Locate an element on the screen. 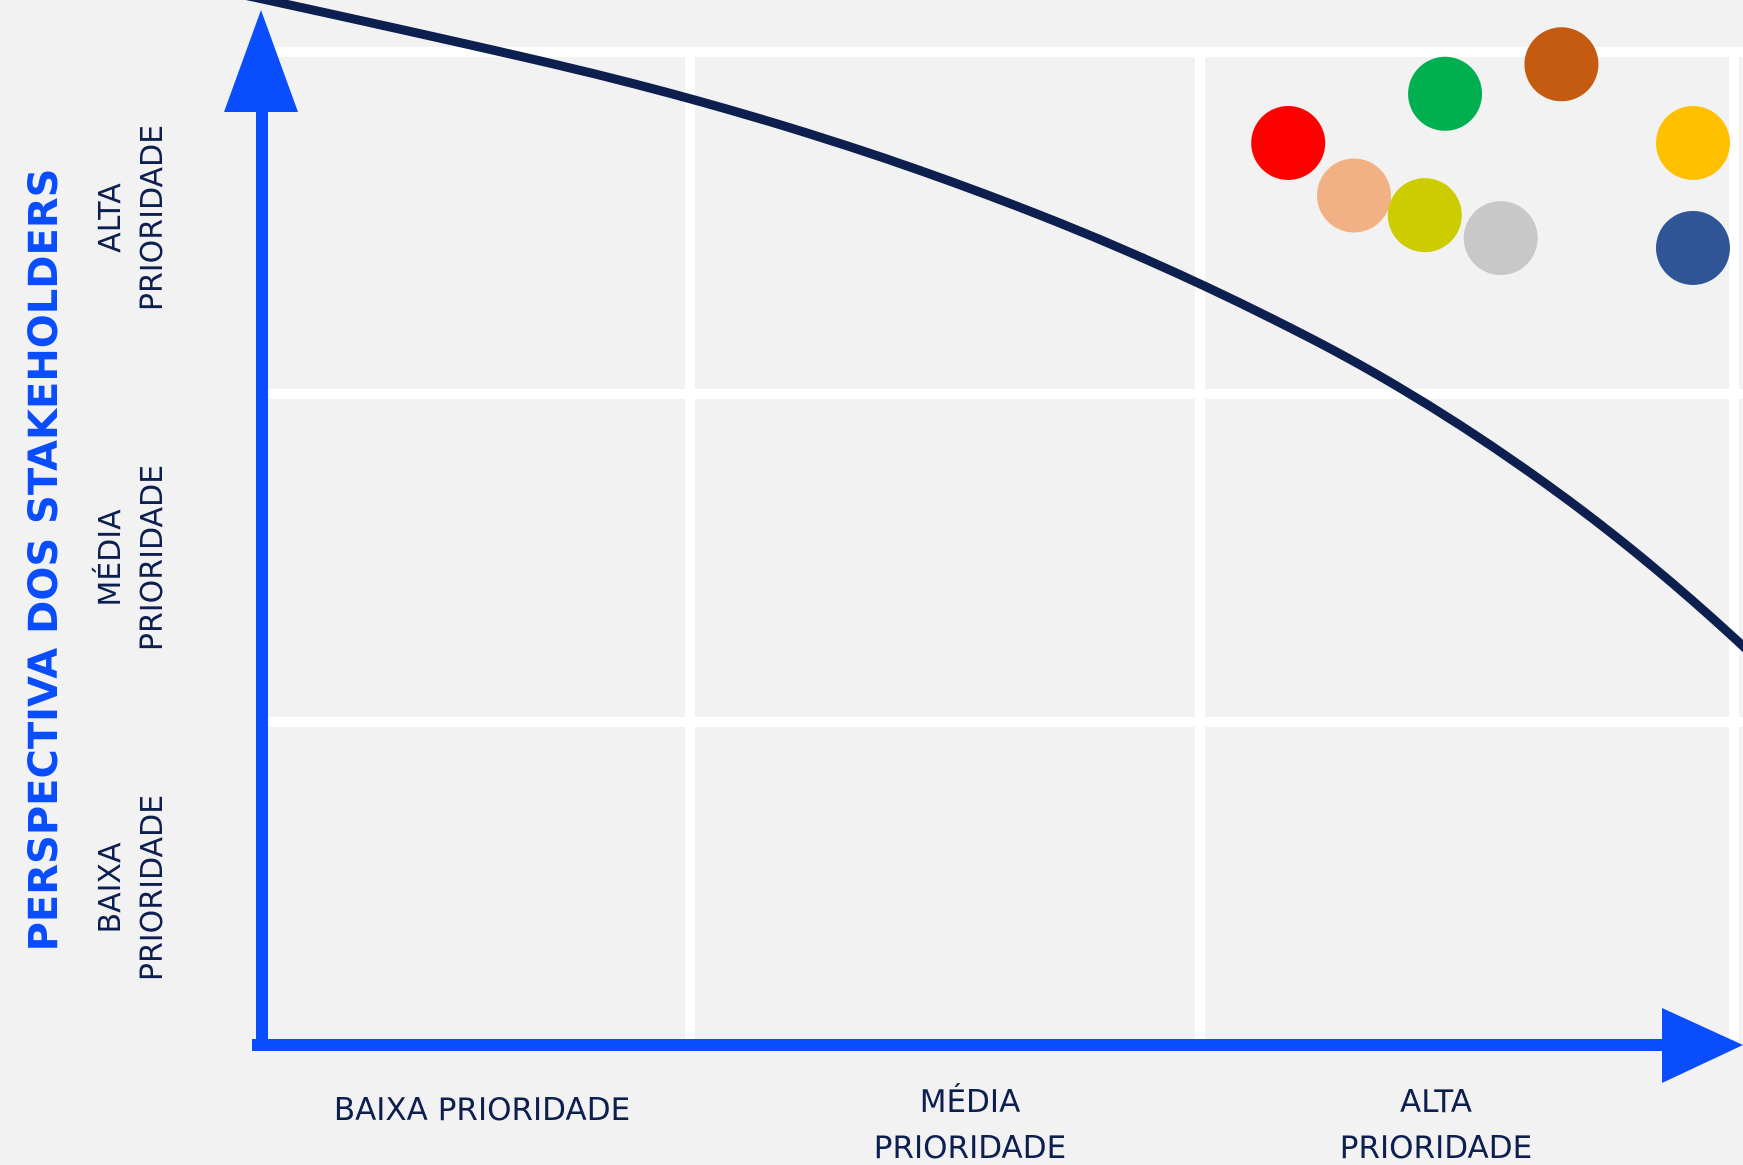 This screenshot has width=1743, height=1165. x-tick-label: MÉDIA PRIORIDADE is located at coordinates (970, 1124).